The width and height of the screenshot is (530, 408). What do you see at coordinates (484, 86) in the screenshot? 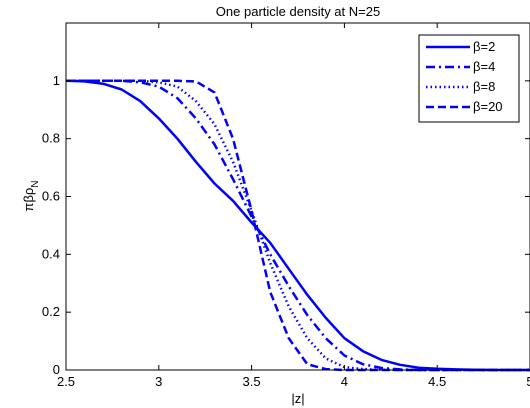
I see `legend-label-2: β=8` at bounding box center [484, 86].